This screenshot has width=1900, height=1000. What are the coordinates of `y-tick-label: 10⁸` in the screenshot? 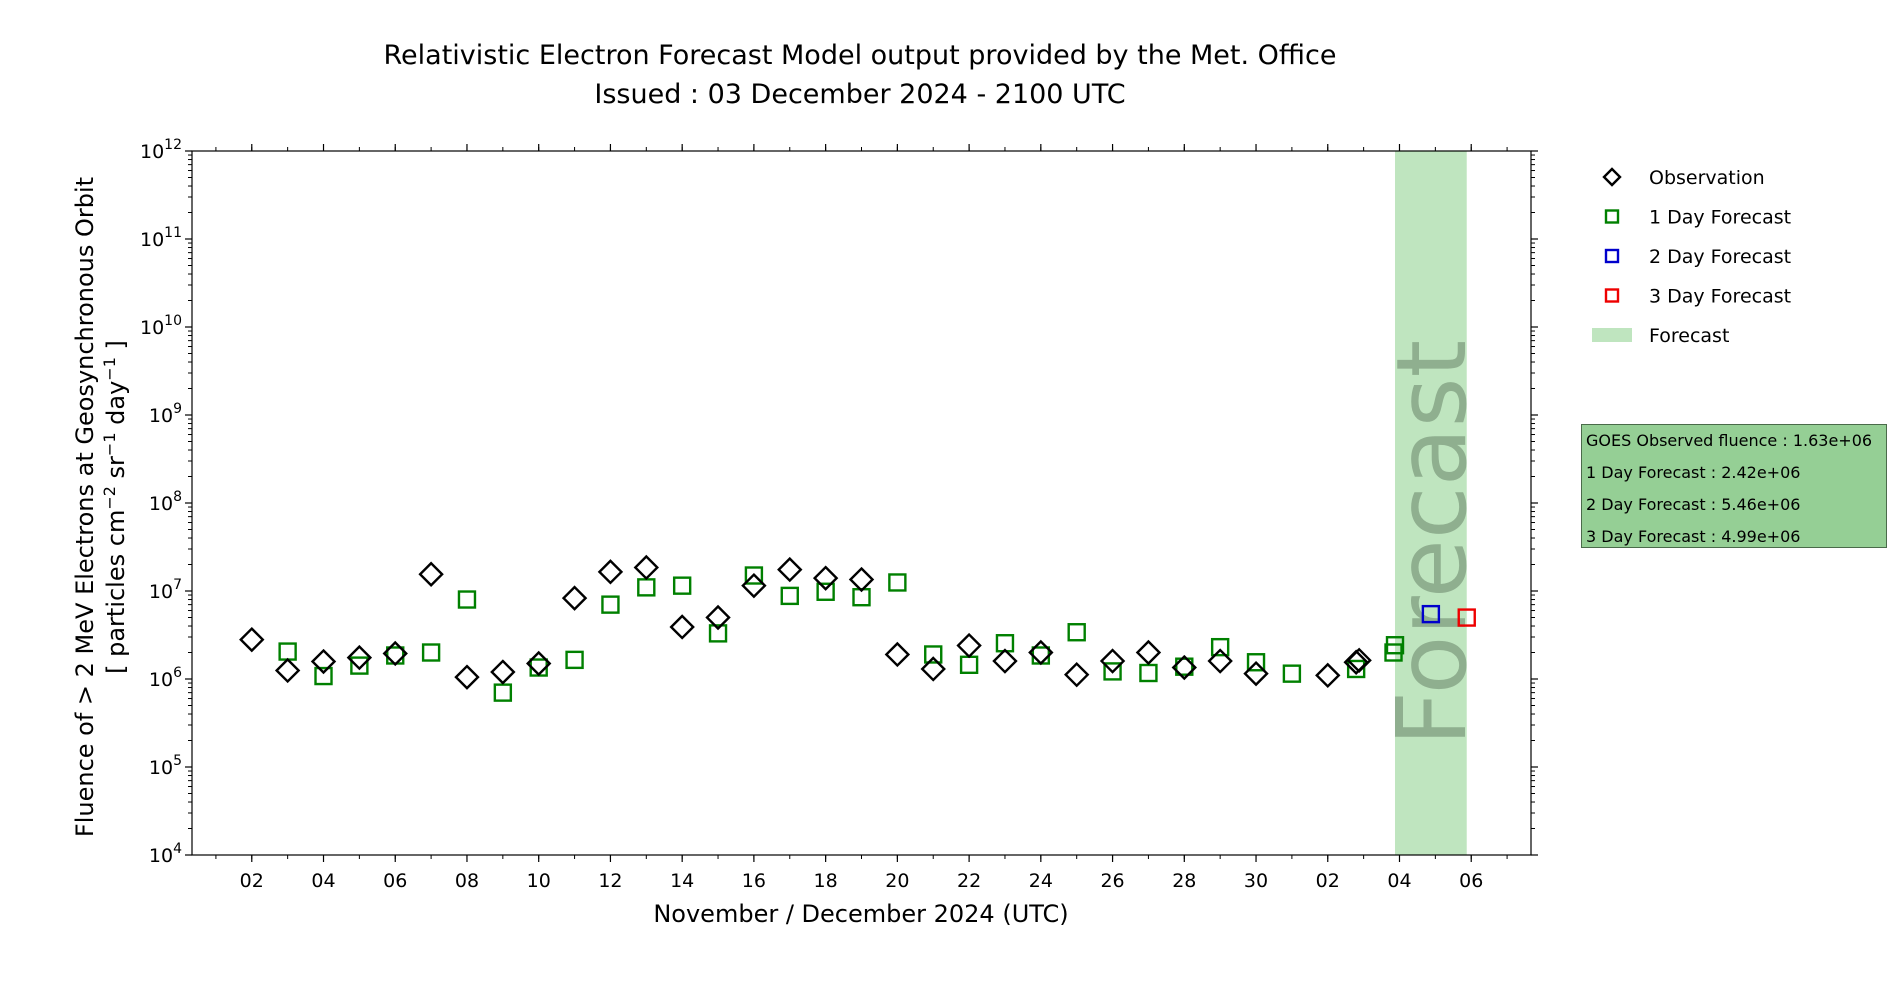 It's located at (165, 502).